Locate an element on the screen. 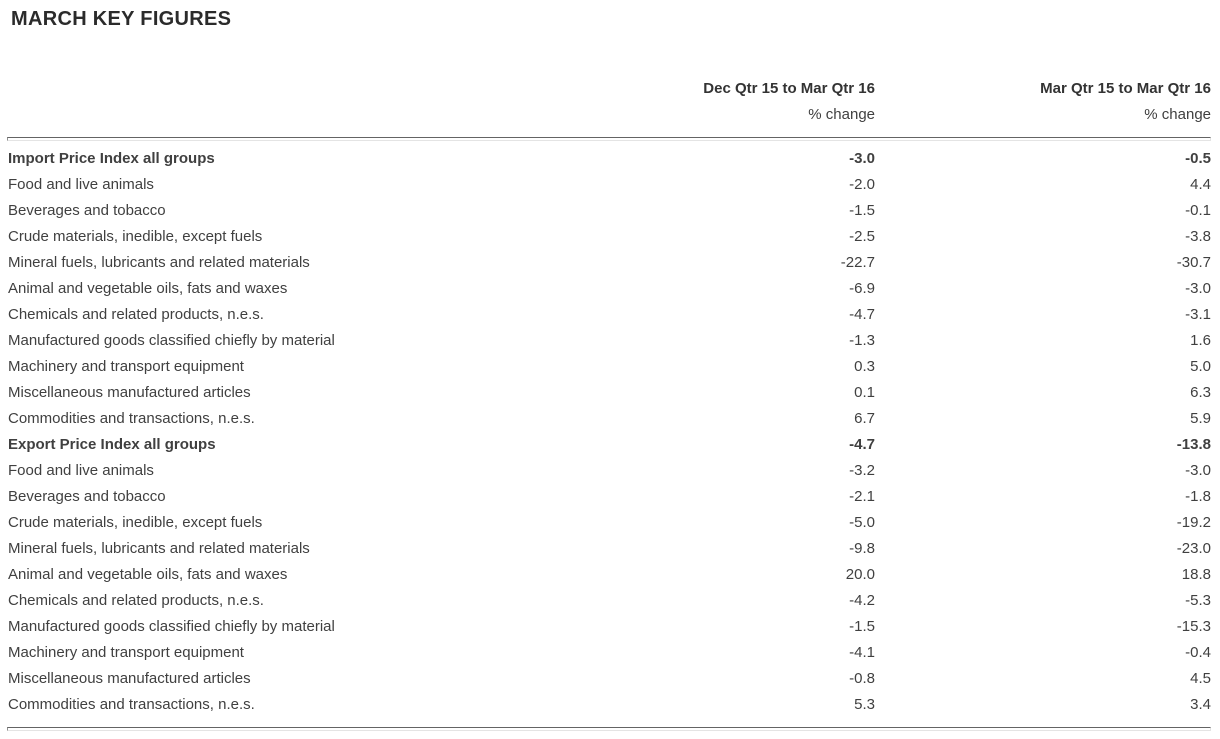  subheader-spacer is located at coordinates (322, 115).